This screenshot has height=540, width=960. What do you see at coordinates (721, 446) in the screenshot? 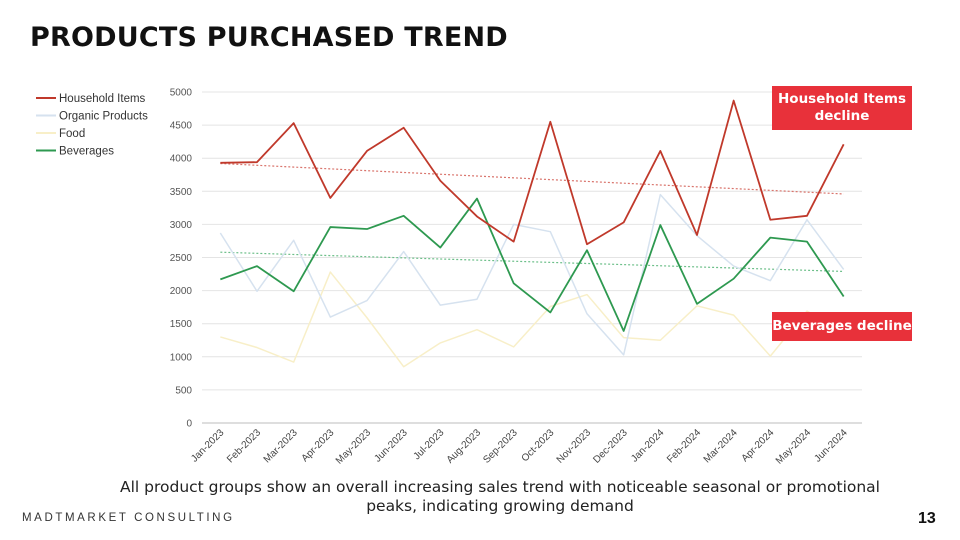
I see `x-tick-label: Mar-2024` at bounding box center [721, 446].